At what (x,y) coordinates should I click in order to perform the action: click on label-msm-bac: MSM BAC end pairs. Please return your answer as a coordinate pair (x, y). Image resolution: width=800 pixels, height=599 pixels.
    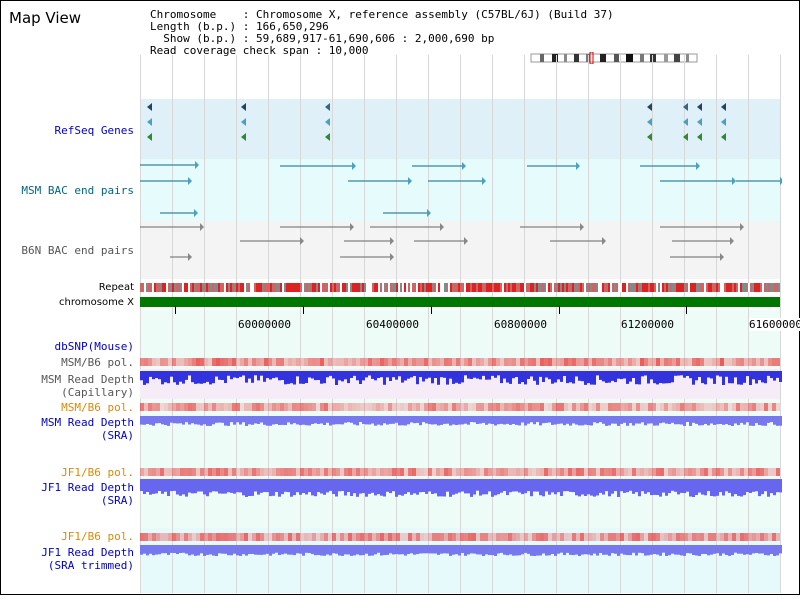
    Looking at the image, I should click on (77, 190).